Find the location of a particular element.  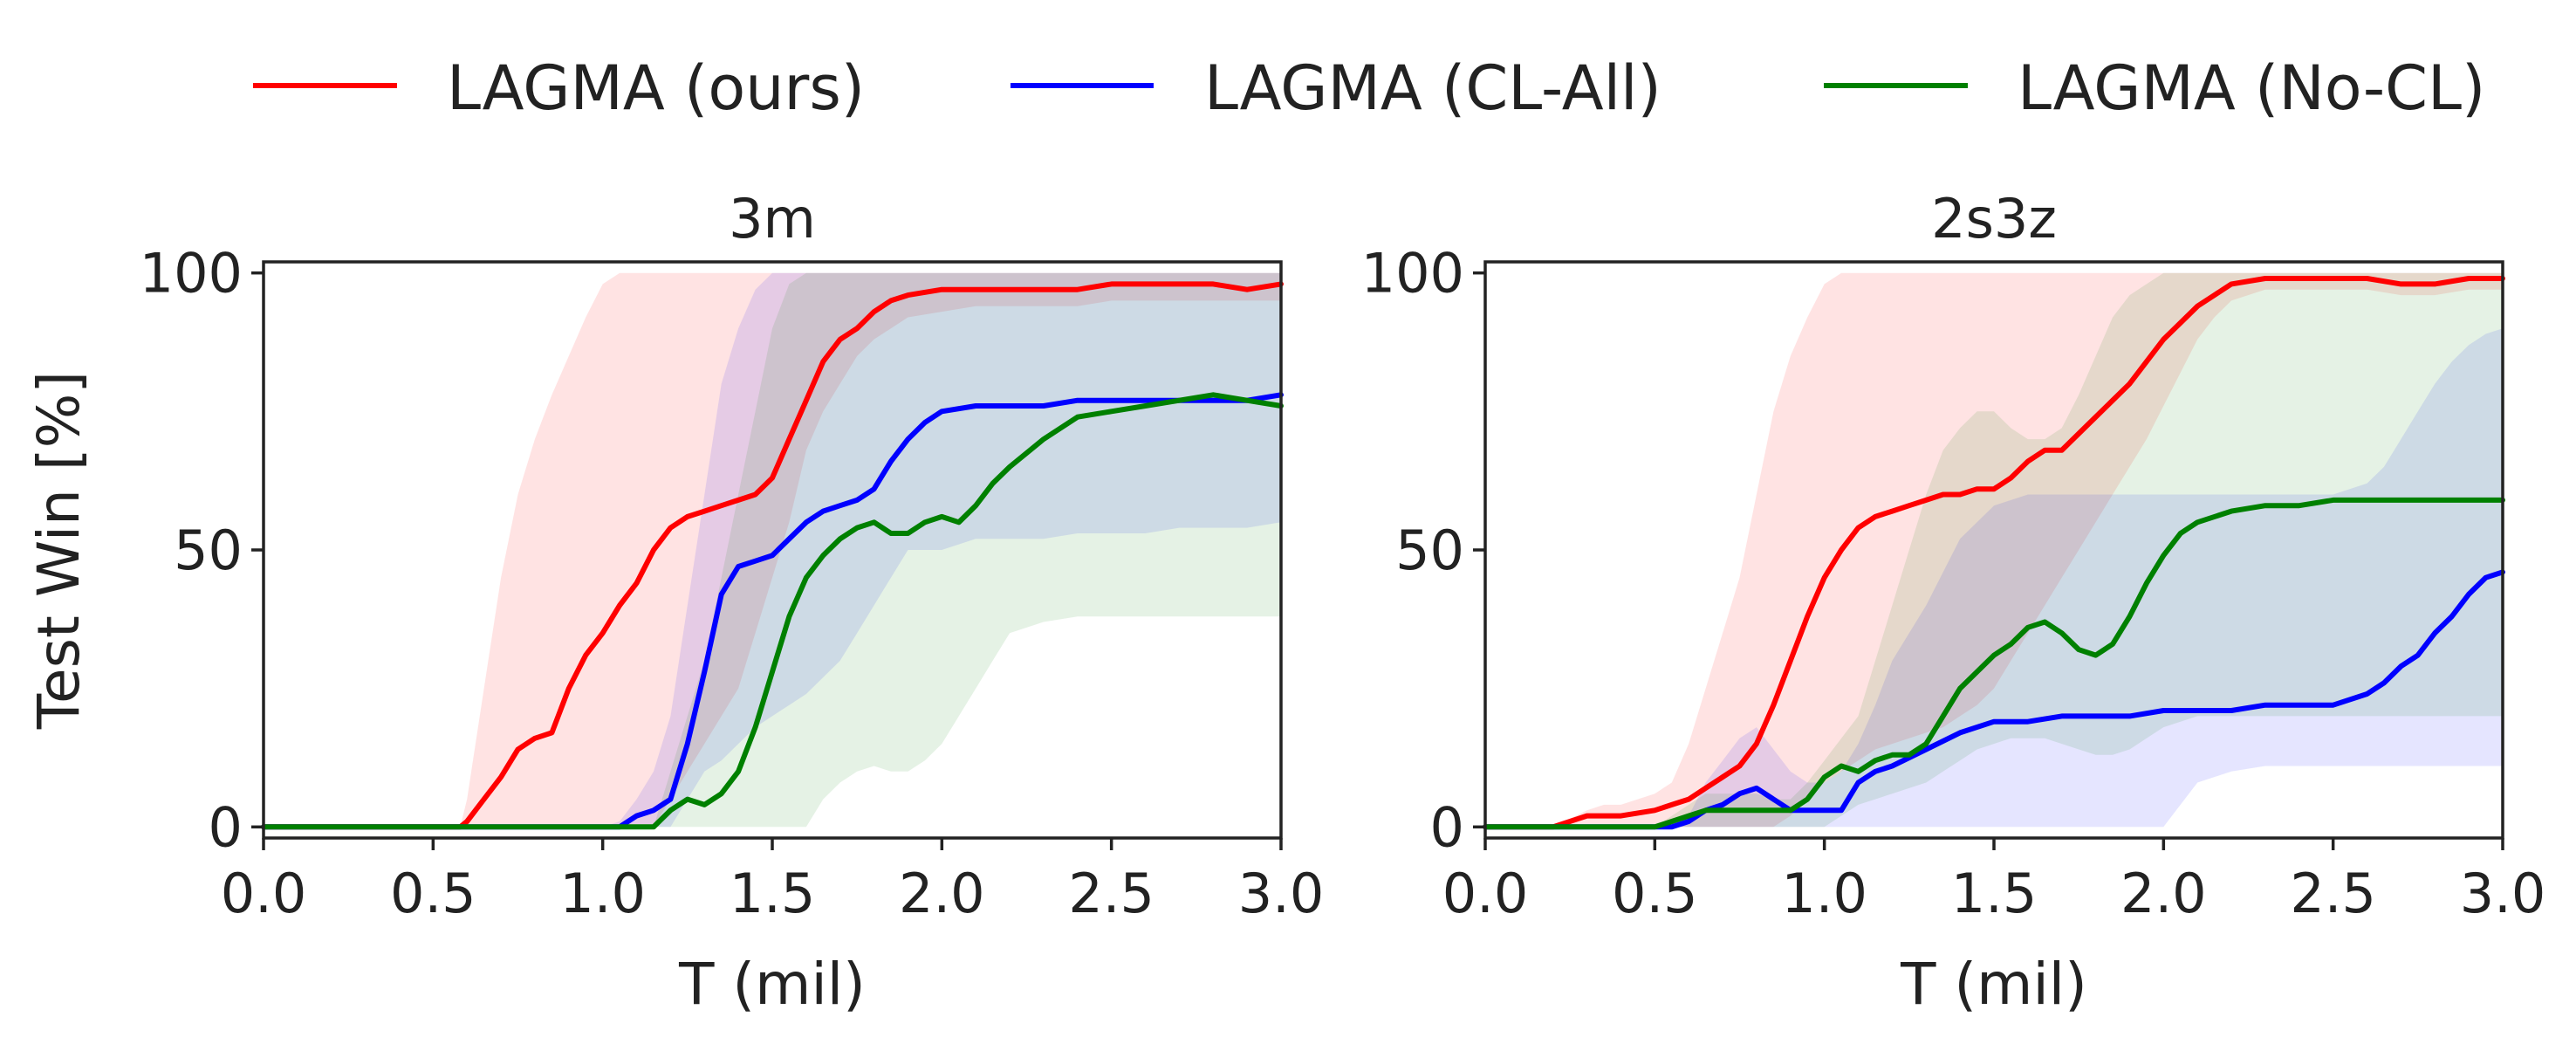

subplot-title: 2s3z is located at coordinates (1994, 219).